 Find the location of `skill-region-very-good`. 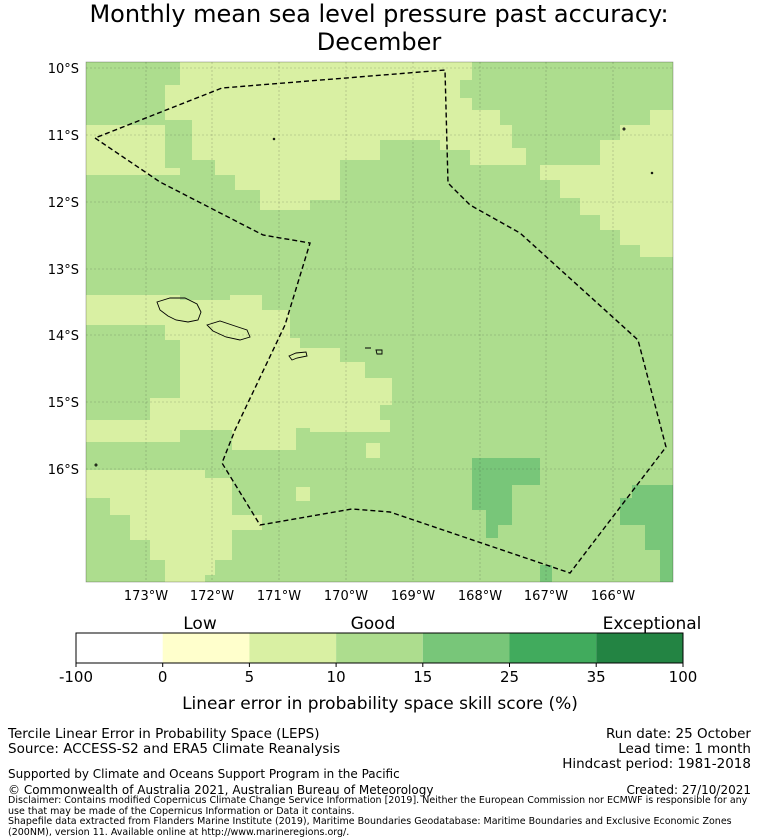

skill-region-very-good is located at coordinates (572, 520).